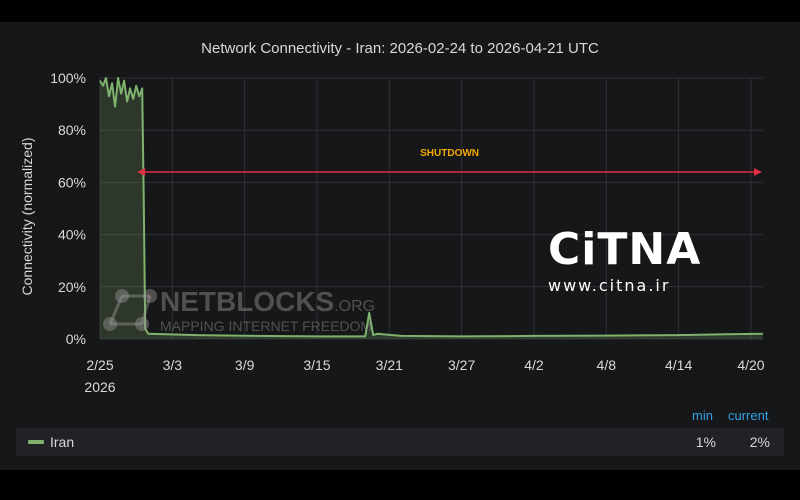 This screenshot has width=800, height=500. Describe the element at coordinates (141, 171) in the screenshot. I see `shutdown-arrow-left-icon` at that location.